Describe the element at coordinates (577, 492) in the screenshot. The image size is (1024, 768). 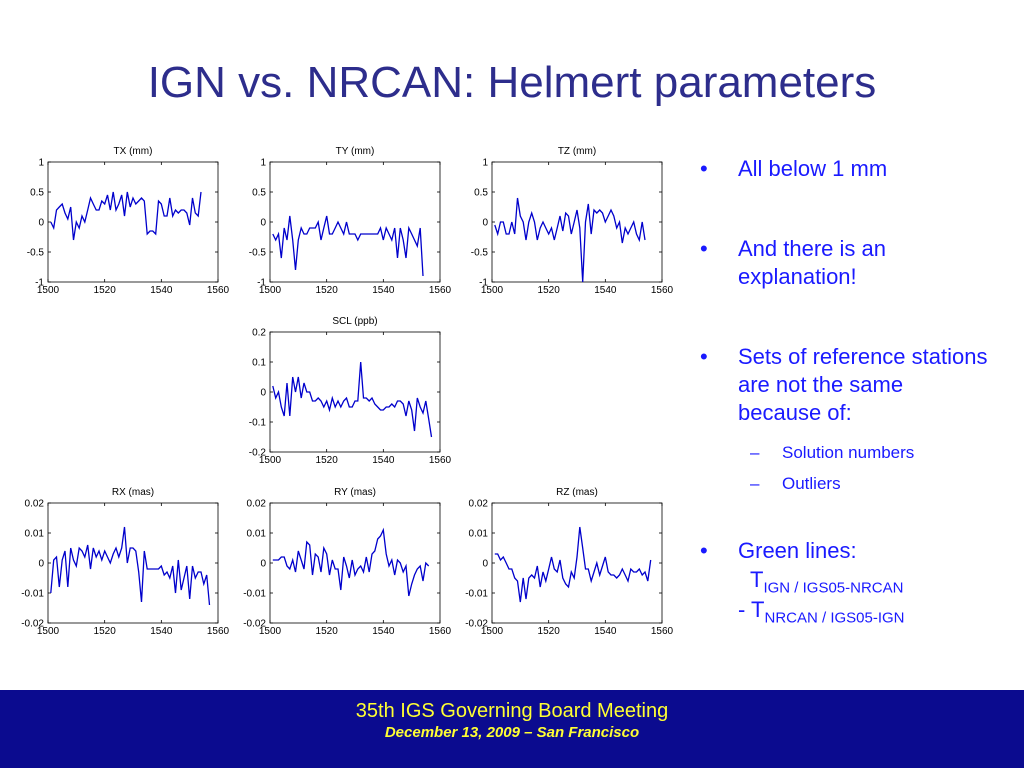
I see `chart-title: RZ (mas)` at that location.